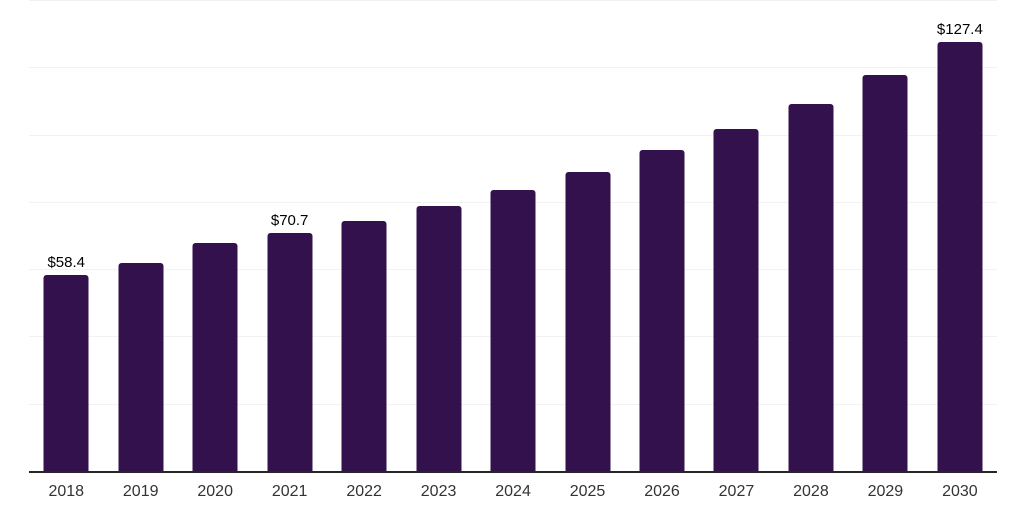  What do you see at coordinates (140, 491) in the screenshot?
I see `x-tick-label-2019: 2019` at bounding box center [140, 491].